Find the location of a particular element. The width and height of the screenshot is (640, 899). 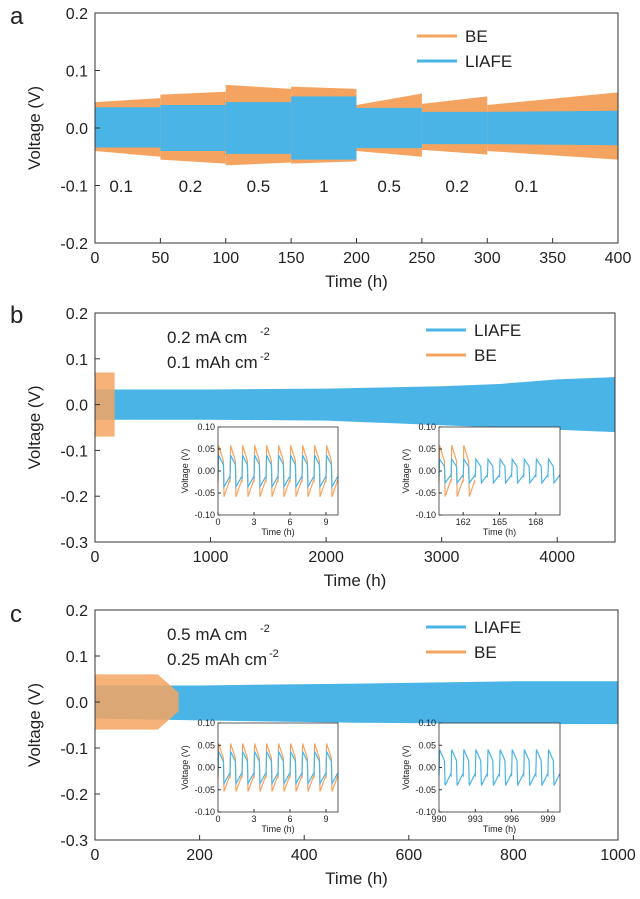

current-density-exponent: -2 is located at coordinates (265, 629).